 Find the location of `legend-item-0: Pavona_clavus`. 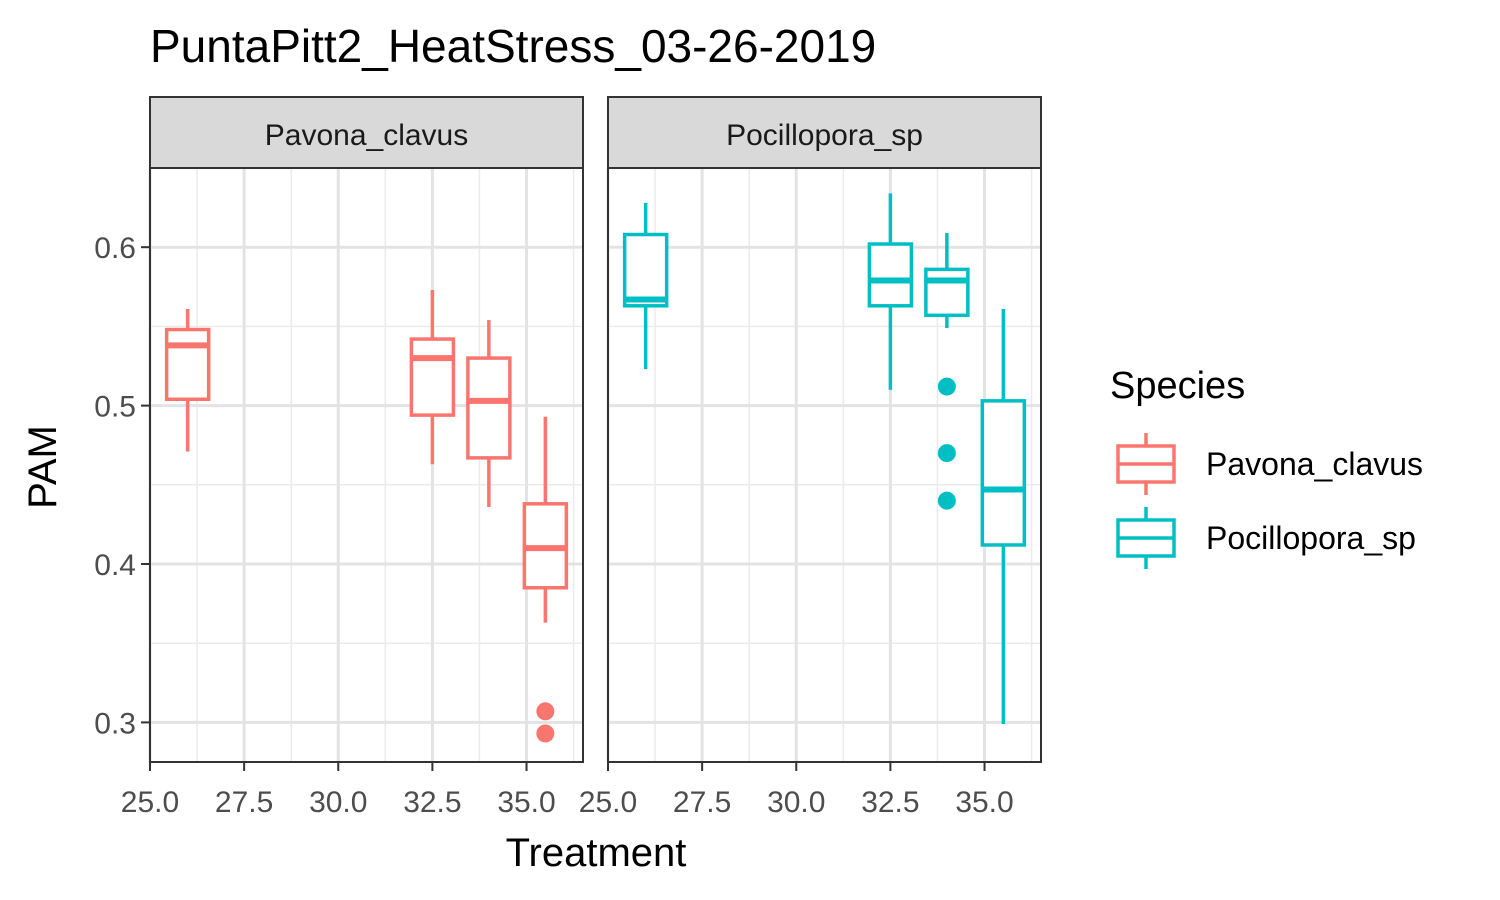

legend-item-0: Pavona_clavus is located at coordinates (1269, 464).